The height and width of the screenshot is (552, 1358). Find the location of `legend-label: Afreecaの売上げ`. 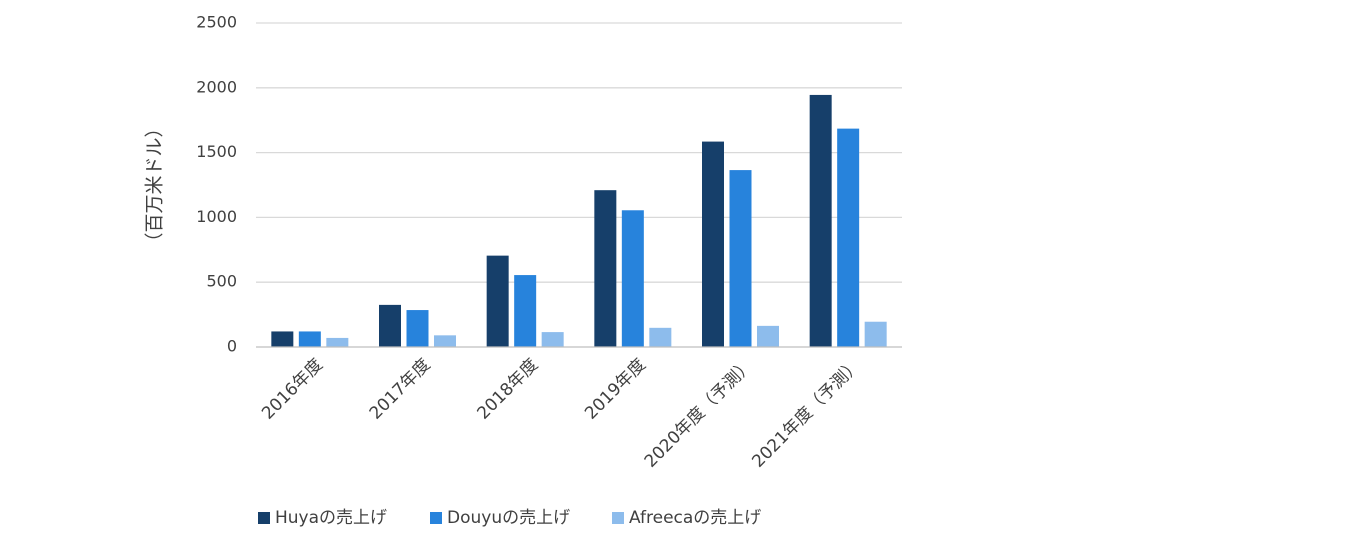

legend-label: Afreecaの売上げ is located at coordinates (695, 518).